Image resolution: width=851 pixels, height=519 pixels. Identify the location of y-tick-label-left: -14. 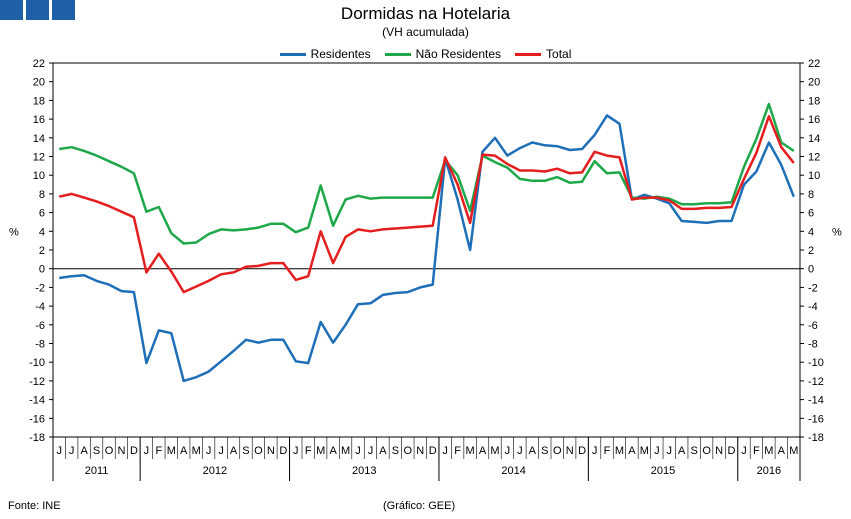
(37, 401).